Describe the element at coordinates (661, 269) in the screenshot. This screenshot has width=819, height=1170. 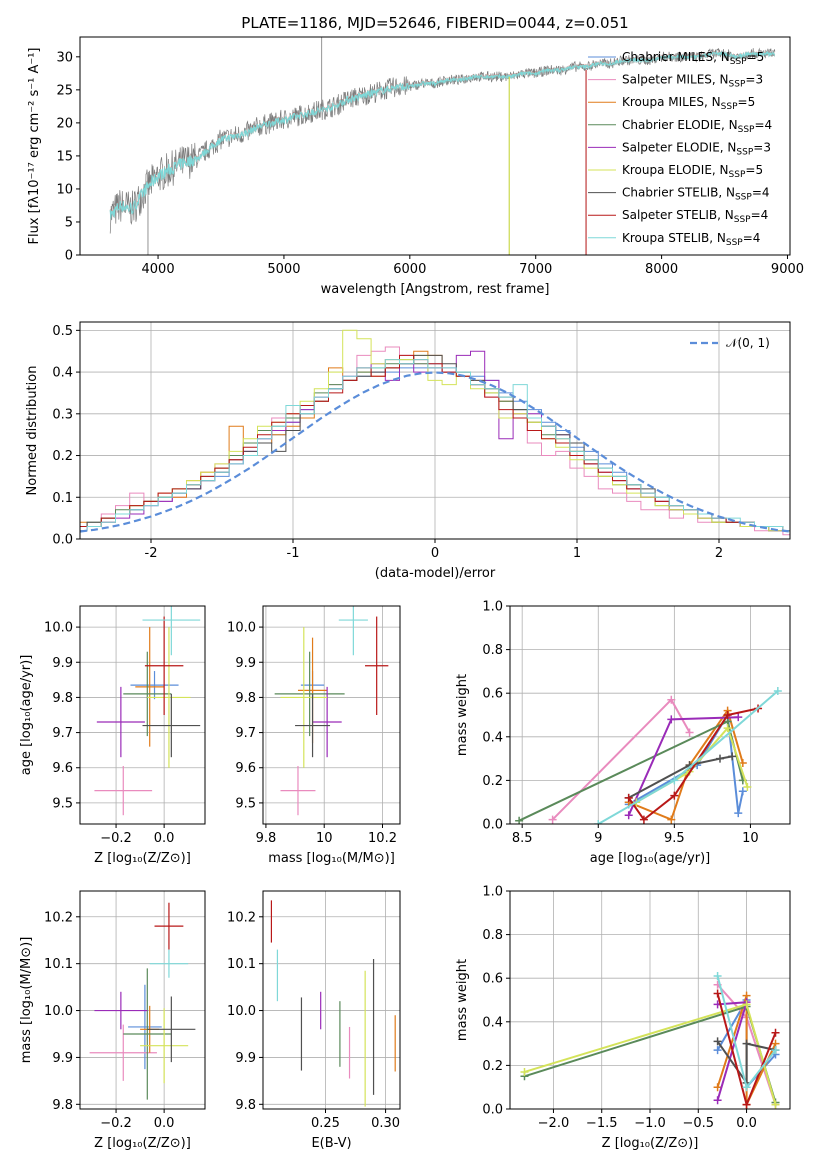
I see `tick-label-x: 8000` at that location.